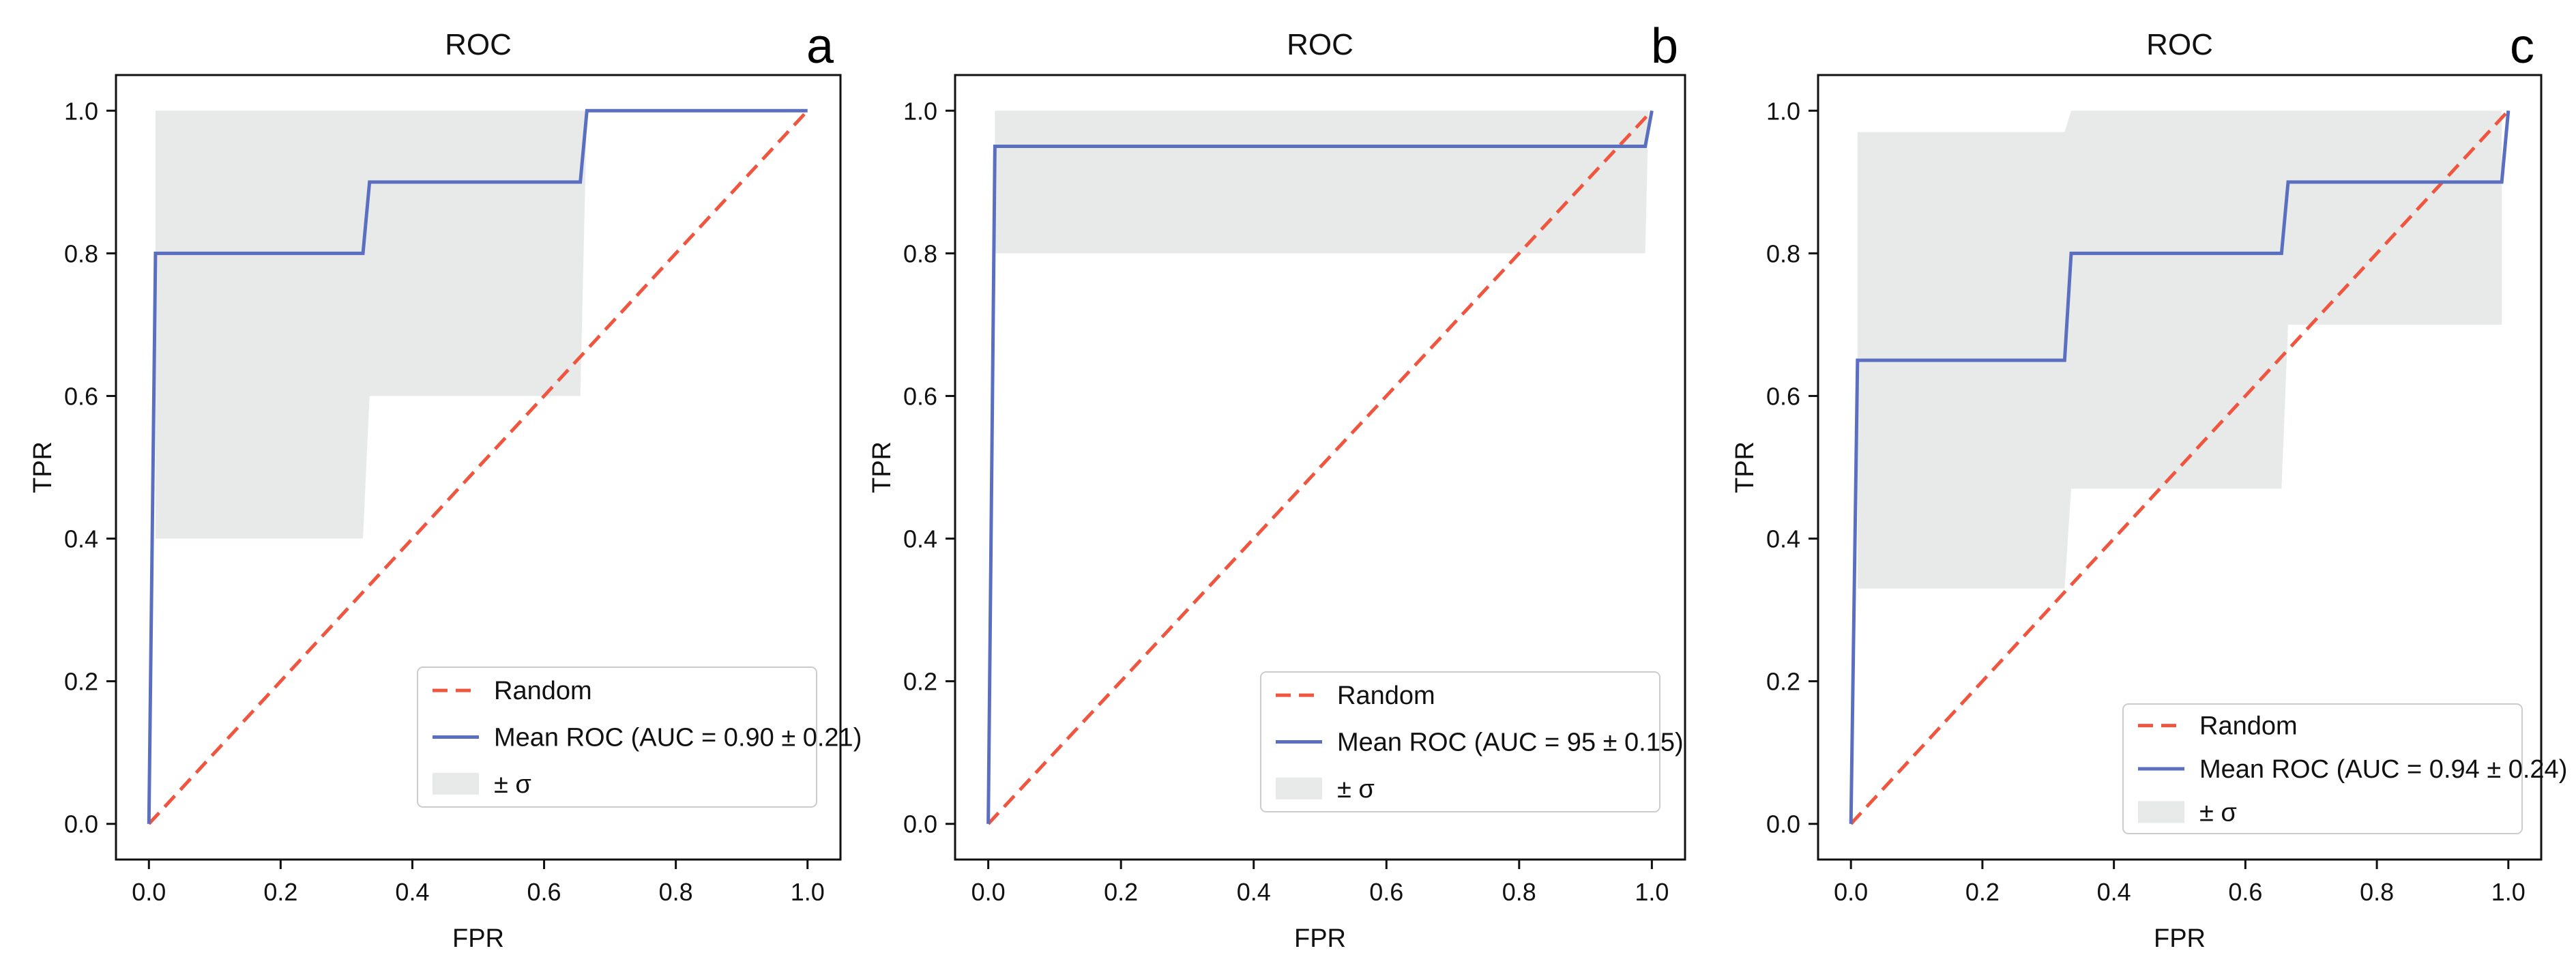  Describe the element at coordinates (920, 539) in the screenshot. I see `panel-b-y-tick-label: 0.4` at that location.